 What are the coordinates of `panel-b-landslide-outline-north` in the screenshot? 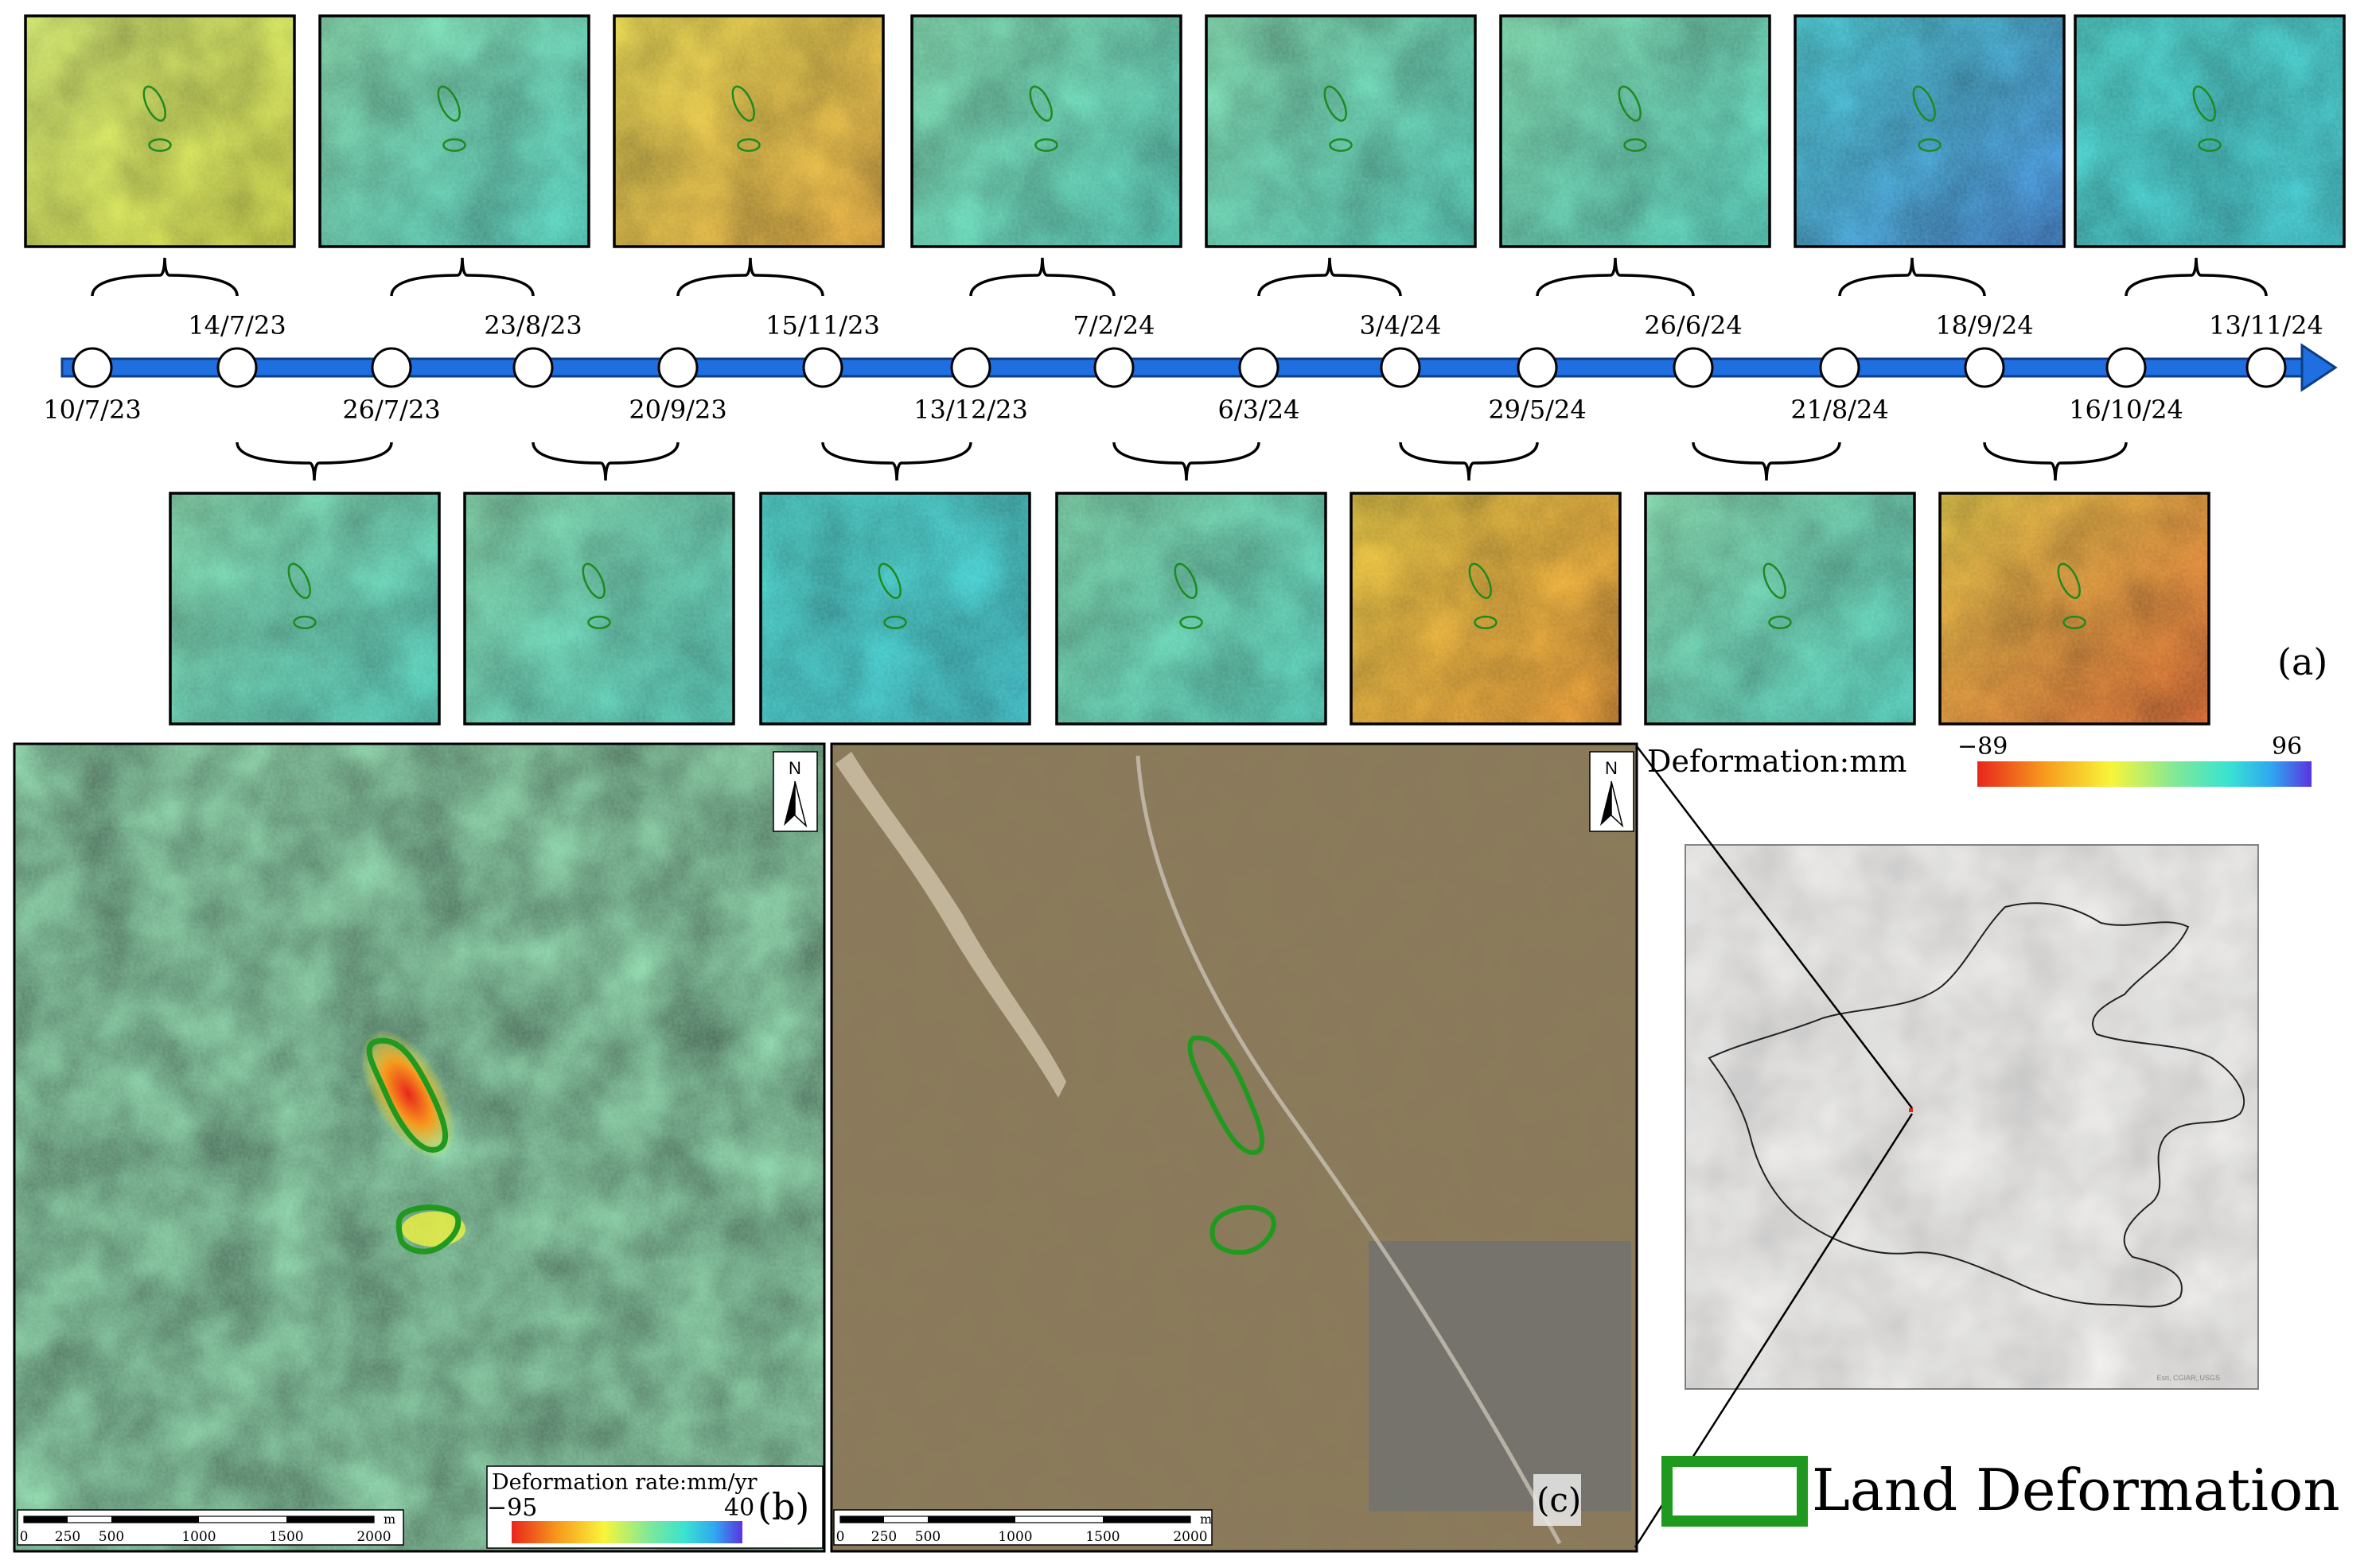 It's located at (408, 1095).